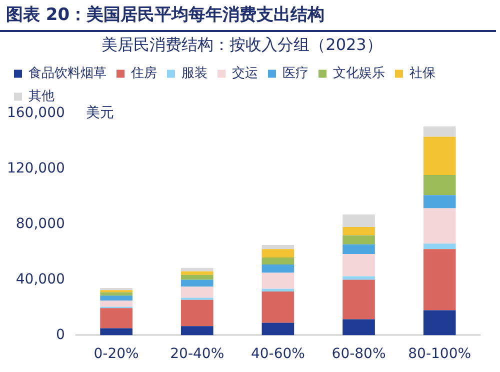 This screenshot has height=372, width=500. I want to click on y-axis-title: 美元, so click(100, 112).